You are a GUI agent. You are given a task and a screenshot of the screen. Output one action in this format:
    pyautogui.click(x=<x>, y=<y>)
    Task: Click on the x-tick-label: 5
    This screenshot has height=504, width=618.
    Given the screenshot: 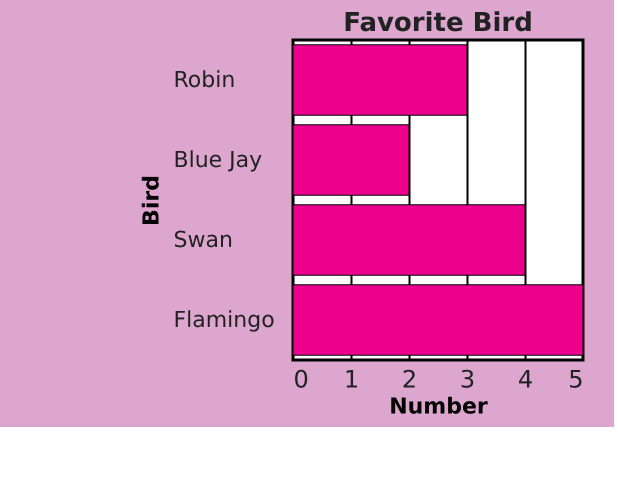 What is the action you would take?
    pyautogui.click(x=576, y=380)
    